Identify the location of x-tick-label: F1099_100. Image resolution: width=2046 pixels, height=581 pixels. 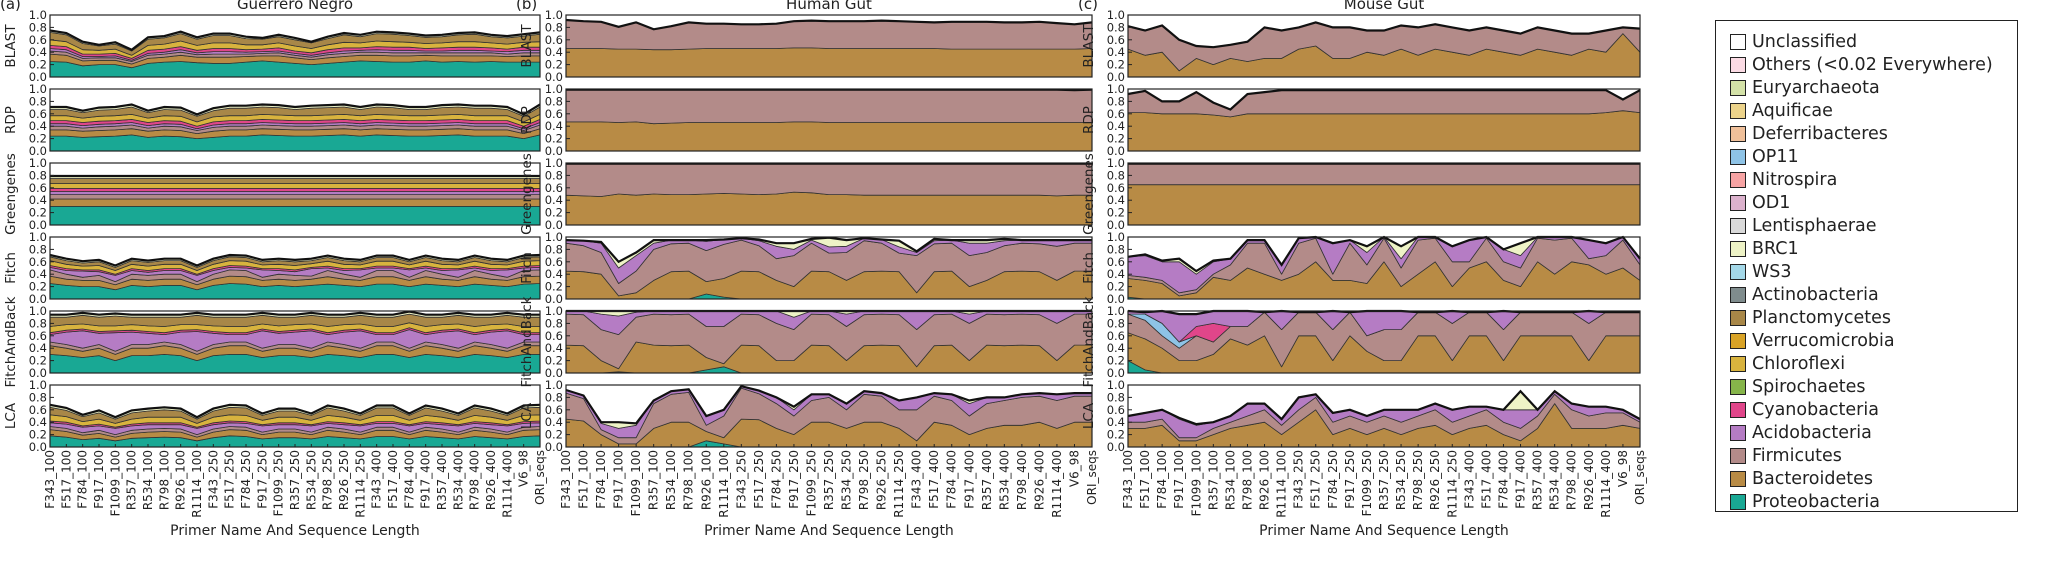
(115, 483).